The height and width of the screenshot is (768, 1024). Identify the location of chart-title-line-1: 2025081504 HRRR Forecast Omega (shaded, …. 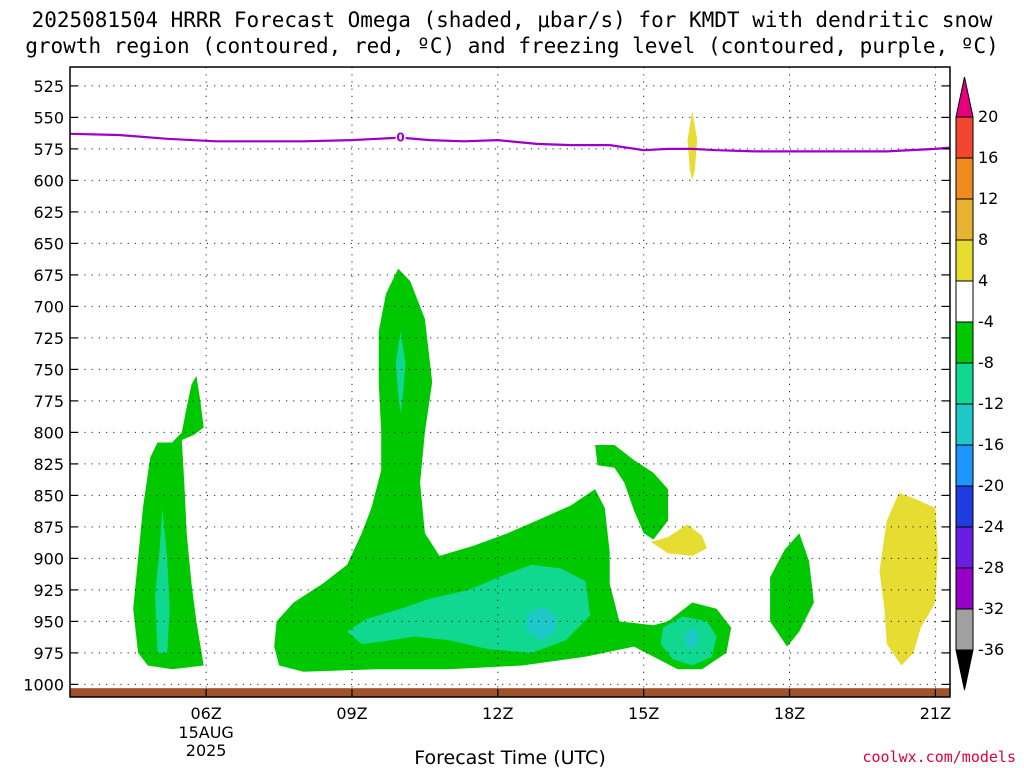
(512, 20).